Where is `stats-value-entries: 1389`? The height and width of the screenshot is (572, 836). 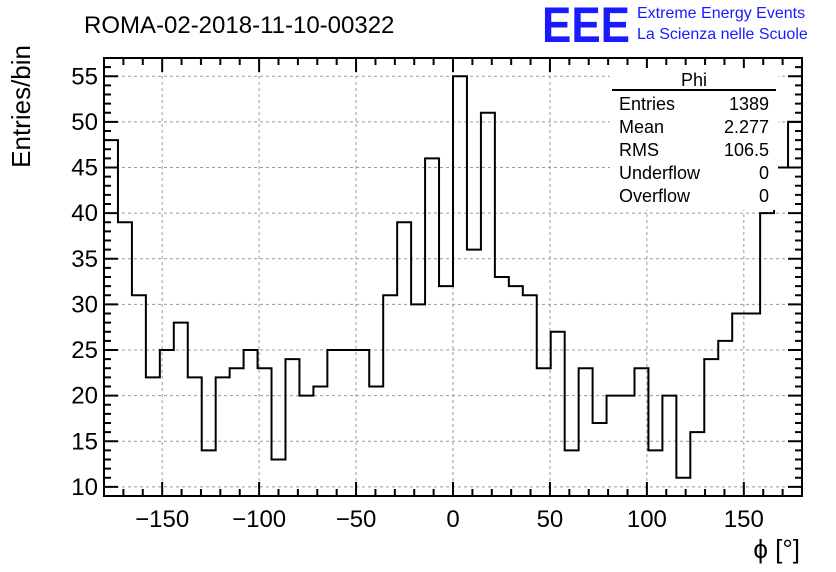
stats-value-entries: 1389 is located at coordinates (749, 104).